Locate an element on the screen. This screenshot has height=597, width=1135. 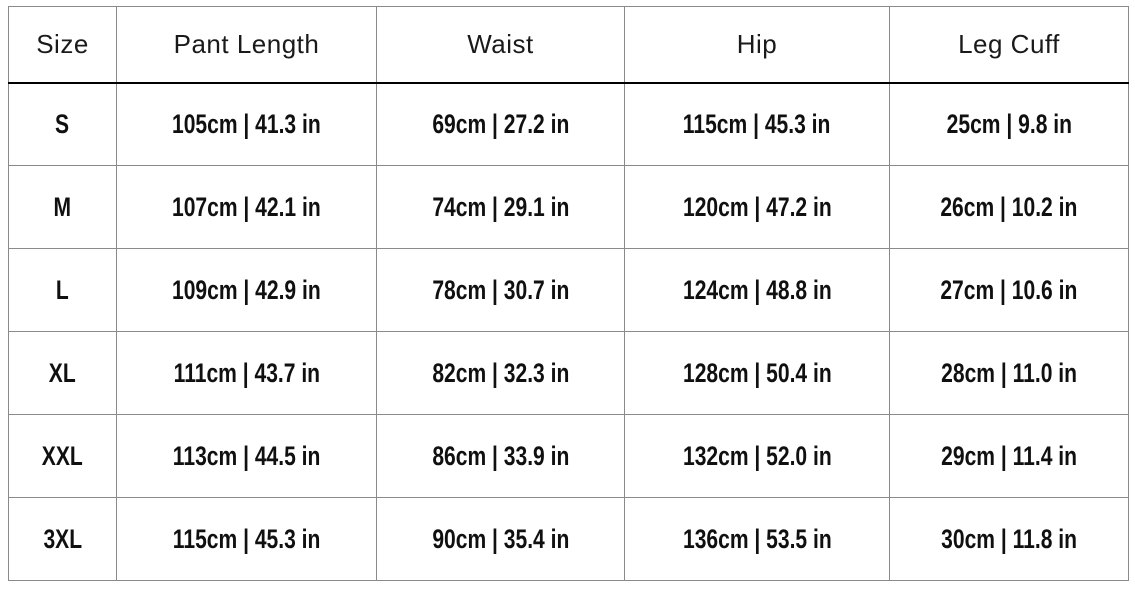
cell-pant-length: 105cm | 41.3 in is located at coordinates (246, 124).